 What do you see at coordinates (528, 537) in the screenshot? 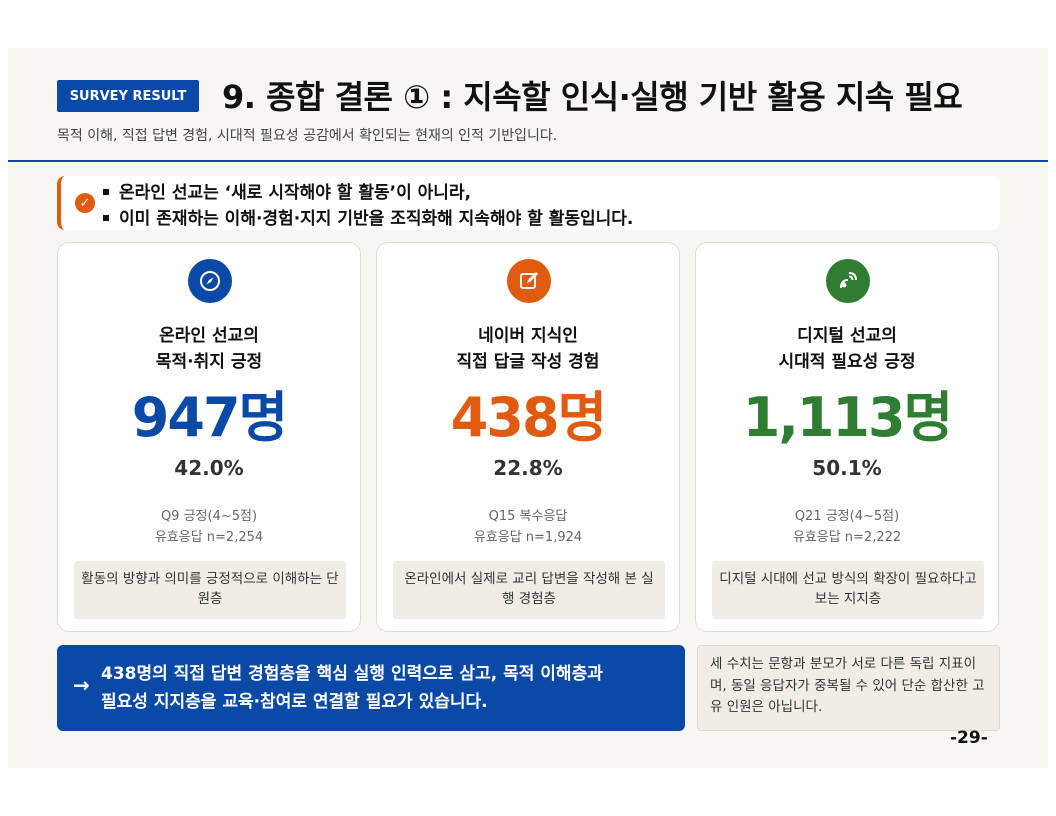
I see `card-sample-size: 유효응답 n=1,924` at bounding box center [528, 537].